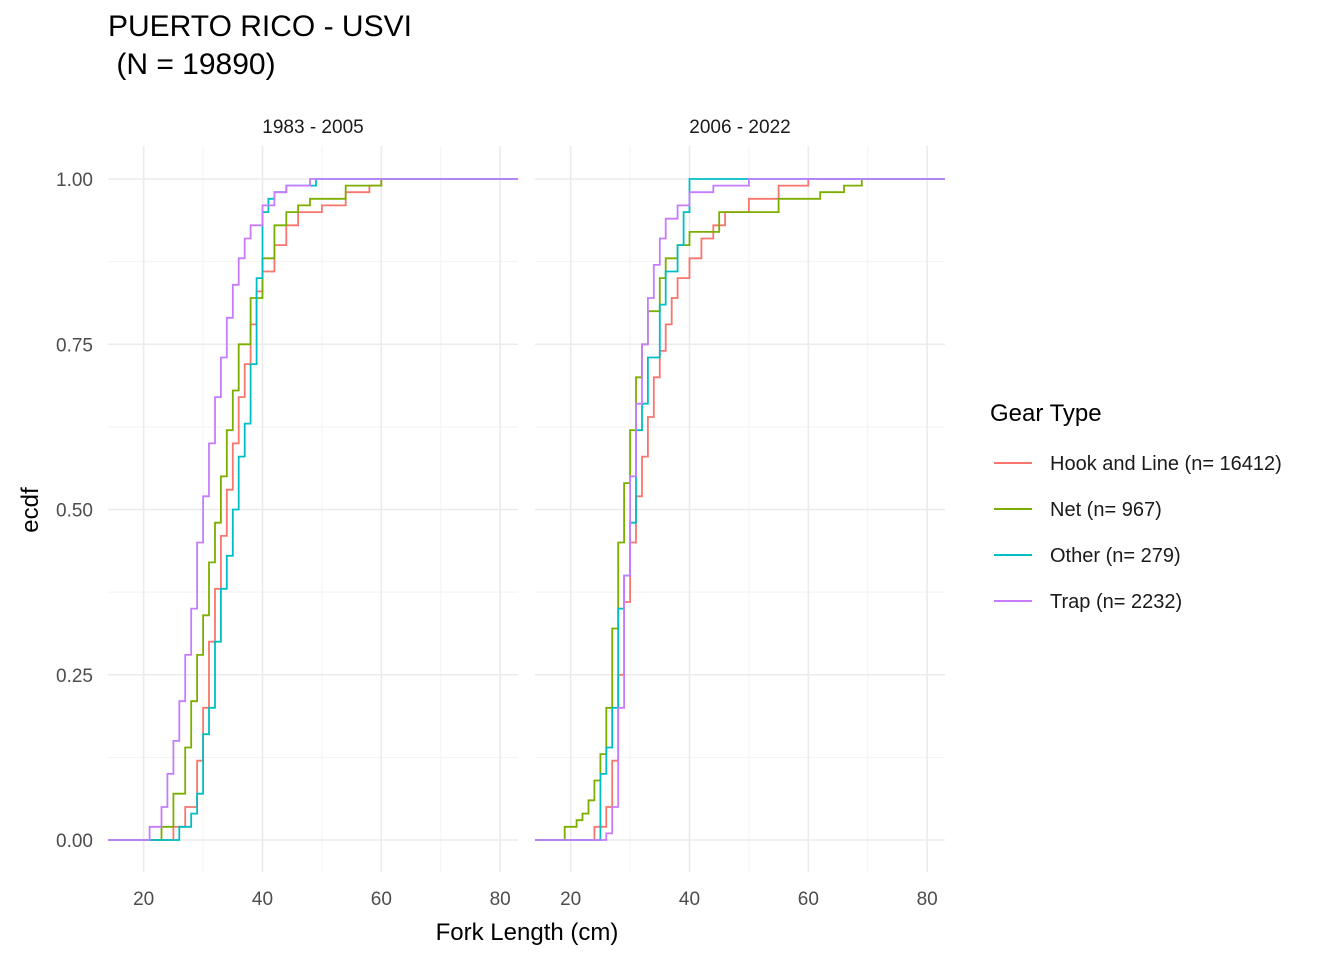  Describe the element at coordinates (74, 841) in the screenshot. I see `y-tick-label: 0.00` at that location.